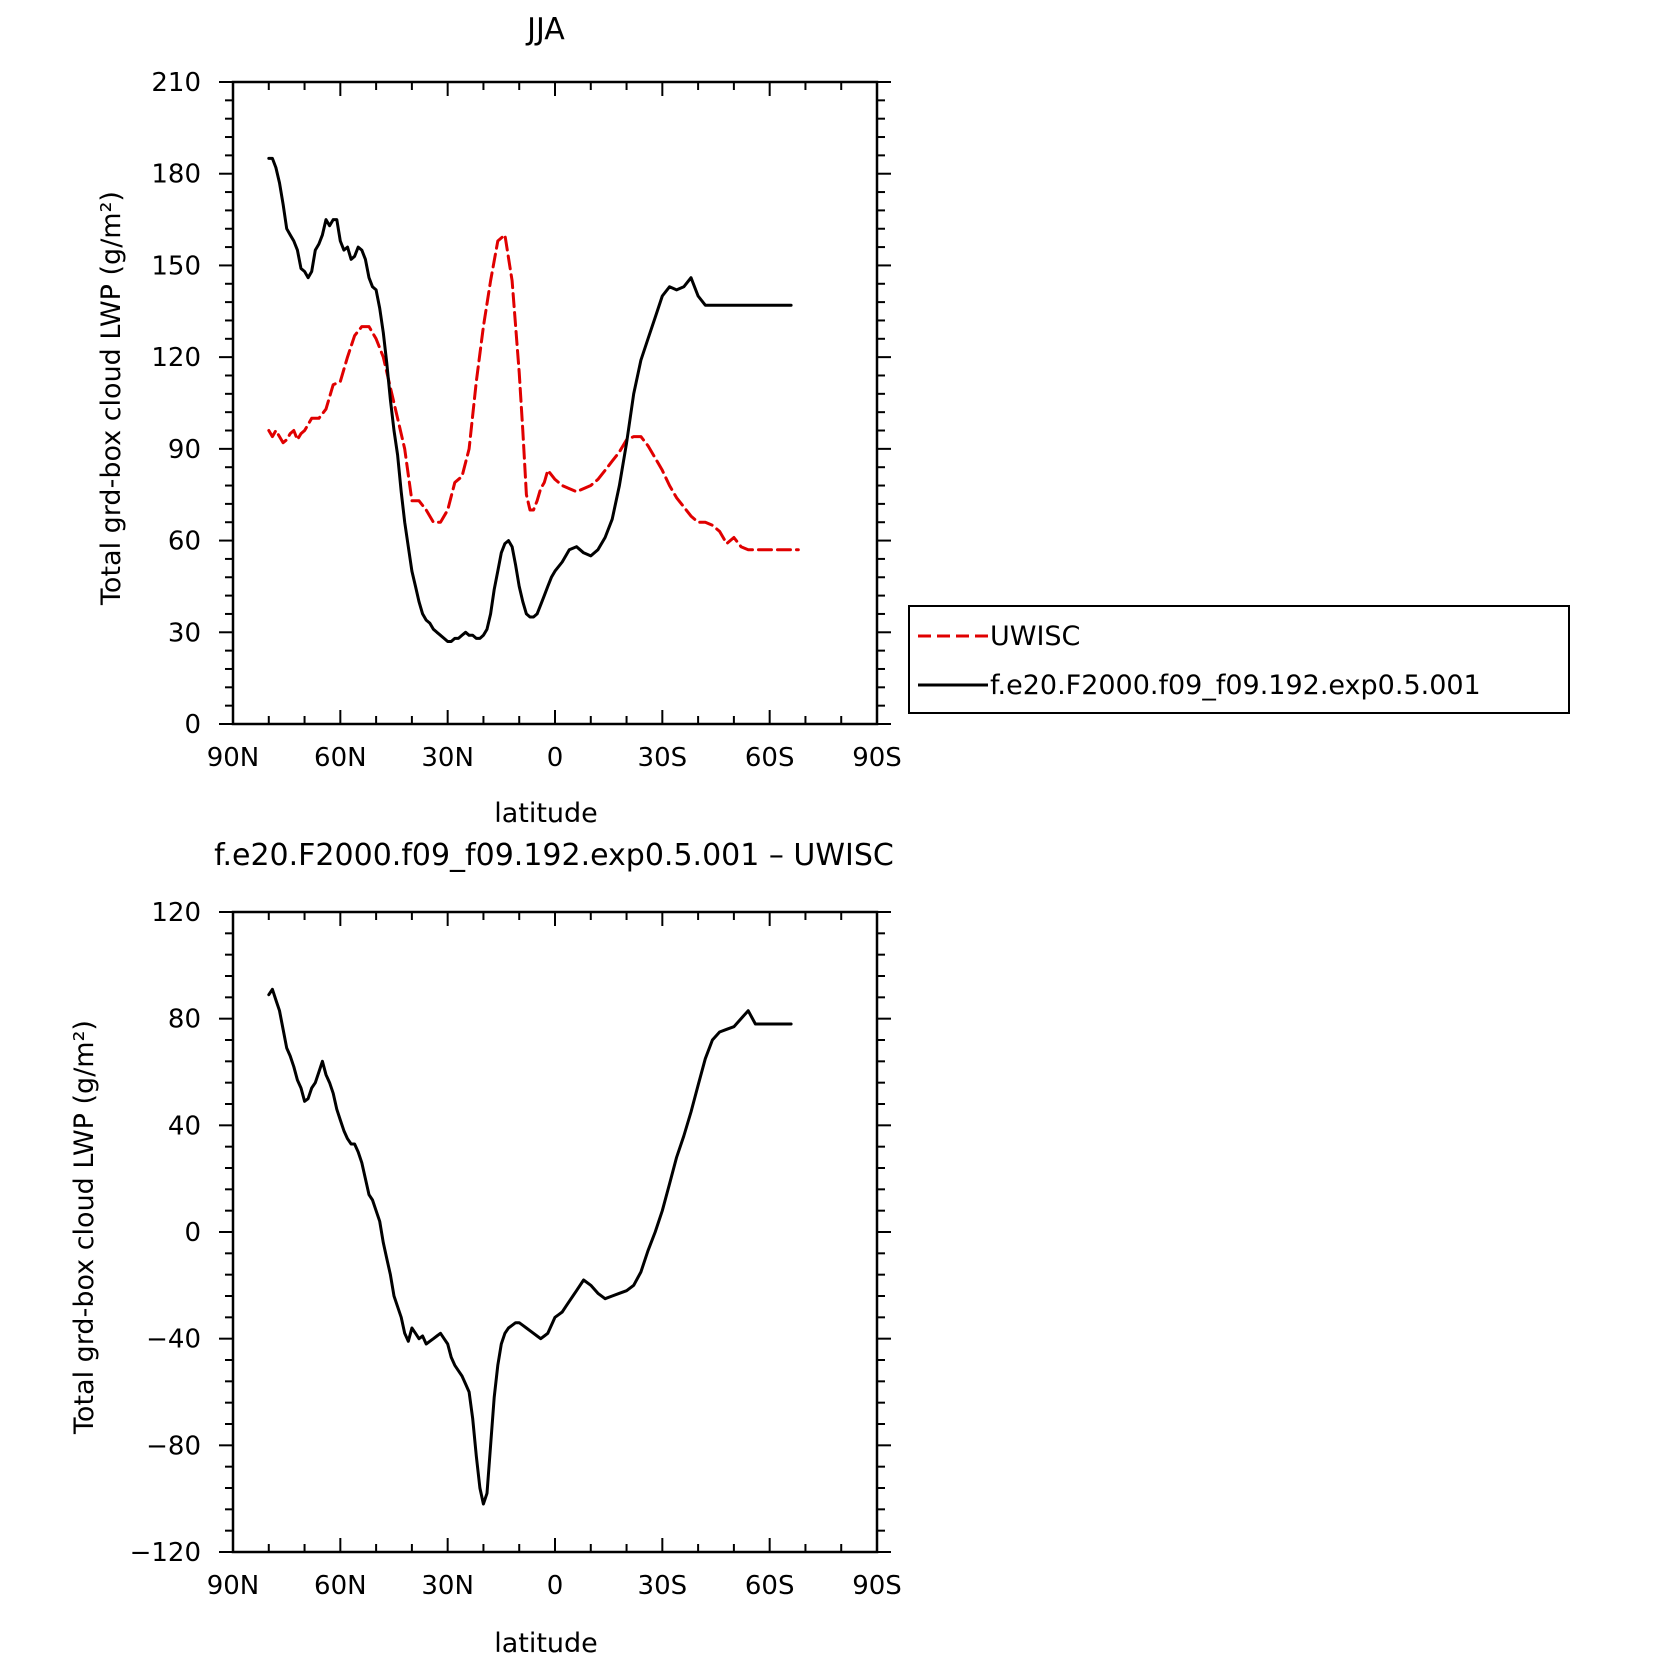 The height and width of the screenshot is (1658, 1660). I want to click on legend: UWISC f.e20.F2000.f09_f09.192.exp0.5.001, so click(1239, 659).